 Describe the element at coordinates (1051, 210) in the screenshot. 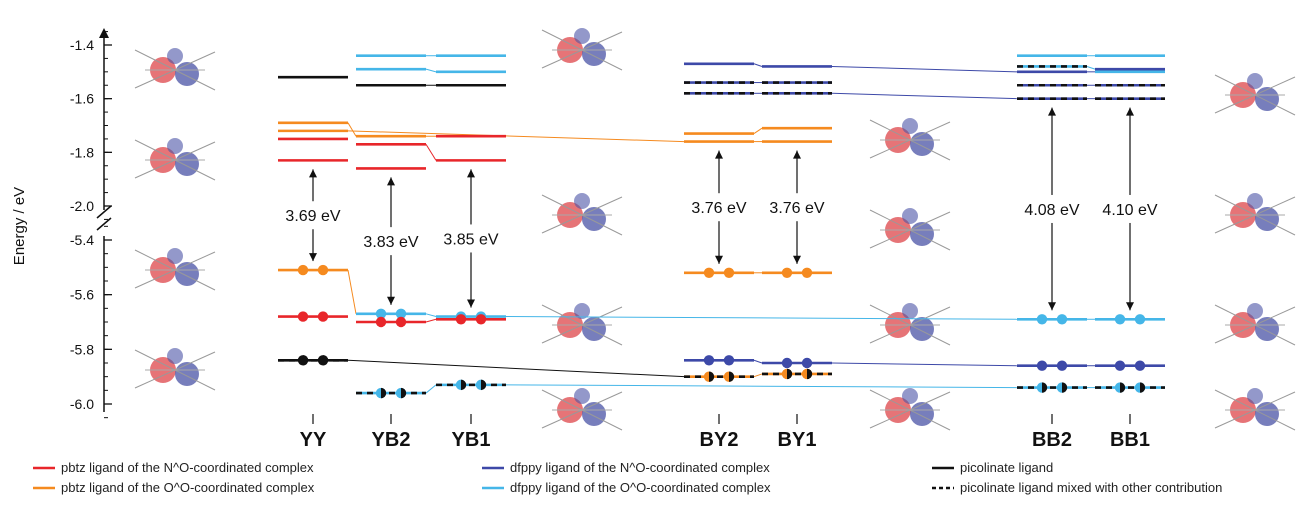

I see `gap-energy-label: 4.08 eV` at that location.